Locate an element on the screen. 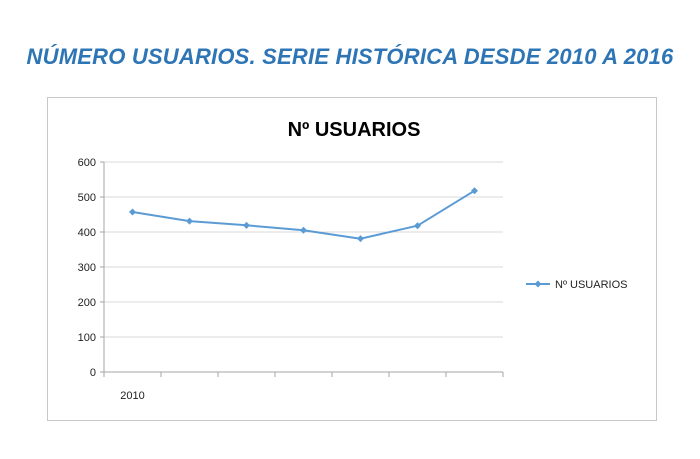 The width and height of the screenshot is (700, 459). y-tick-label: 100 is located at coordinates (87, 338).